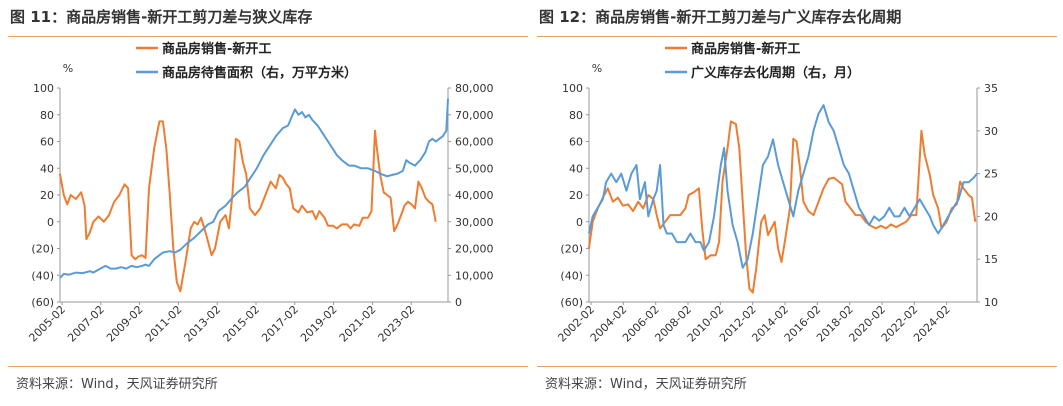 The image size is (1063, 406). Describe the element at coordinates (203, 324) in the screenshot. I see `x-tick-label: 2013-02` at that location.